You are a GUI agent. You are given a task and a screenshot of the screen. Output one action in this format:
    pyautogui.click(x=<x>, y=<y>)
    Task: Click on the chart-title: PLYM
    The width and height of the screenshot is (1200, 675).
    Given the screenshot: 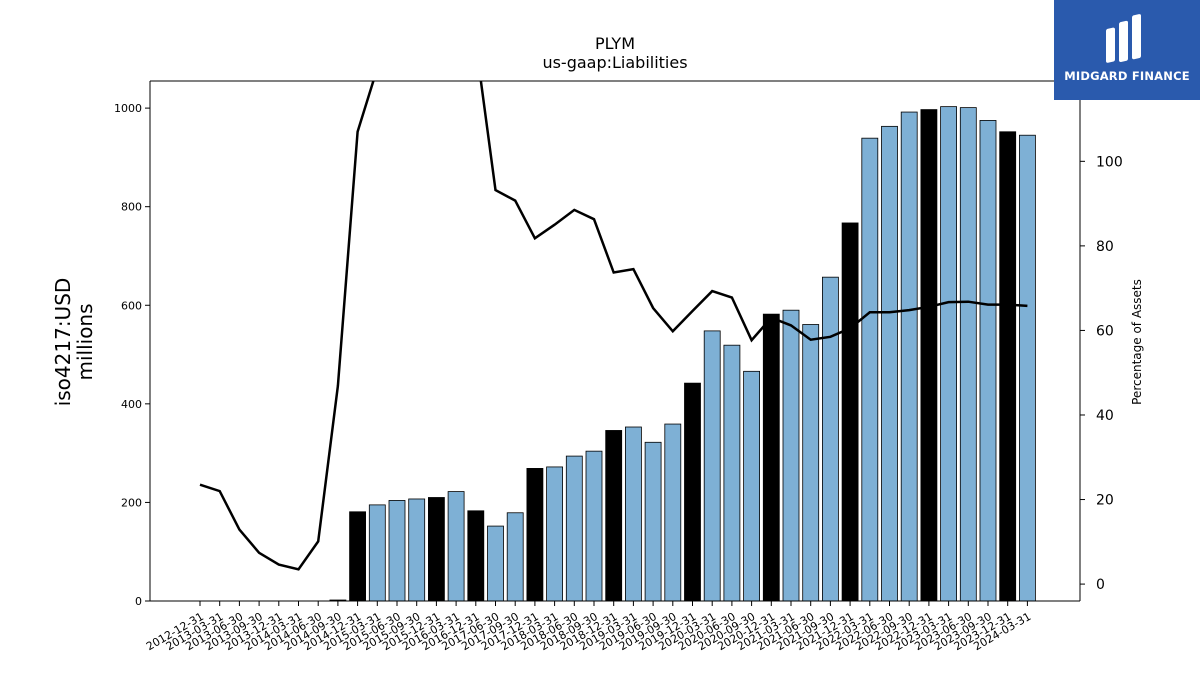 What is the action you would take?
    pyautogui.click(x=615, y=43)
    